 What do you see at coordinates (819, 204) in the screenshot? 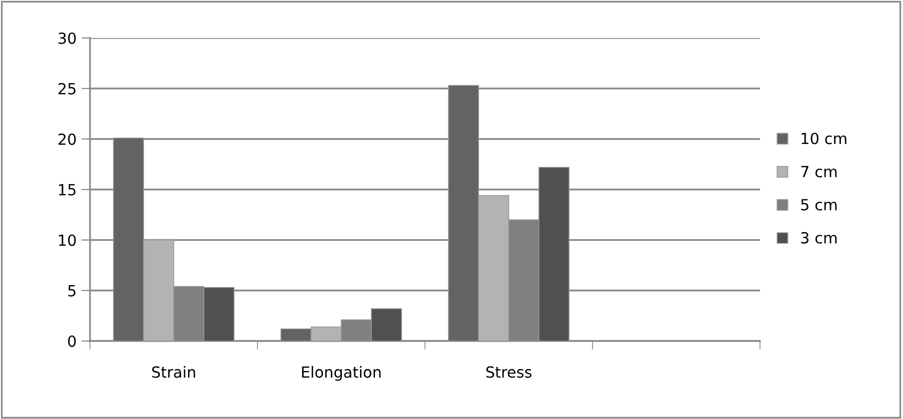
I see `legend-label: 5 cm` at bounding box center [819, 204].